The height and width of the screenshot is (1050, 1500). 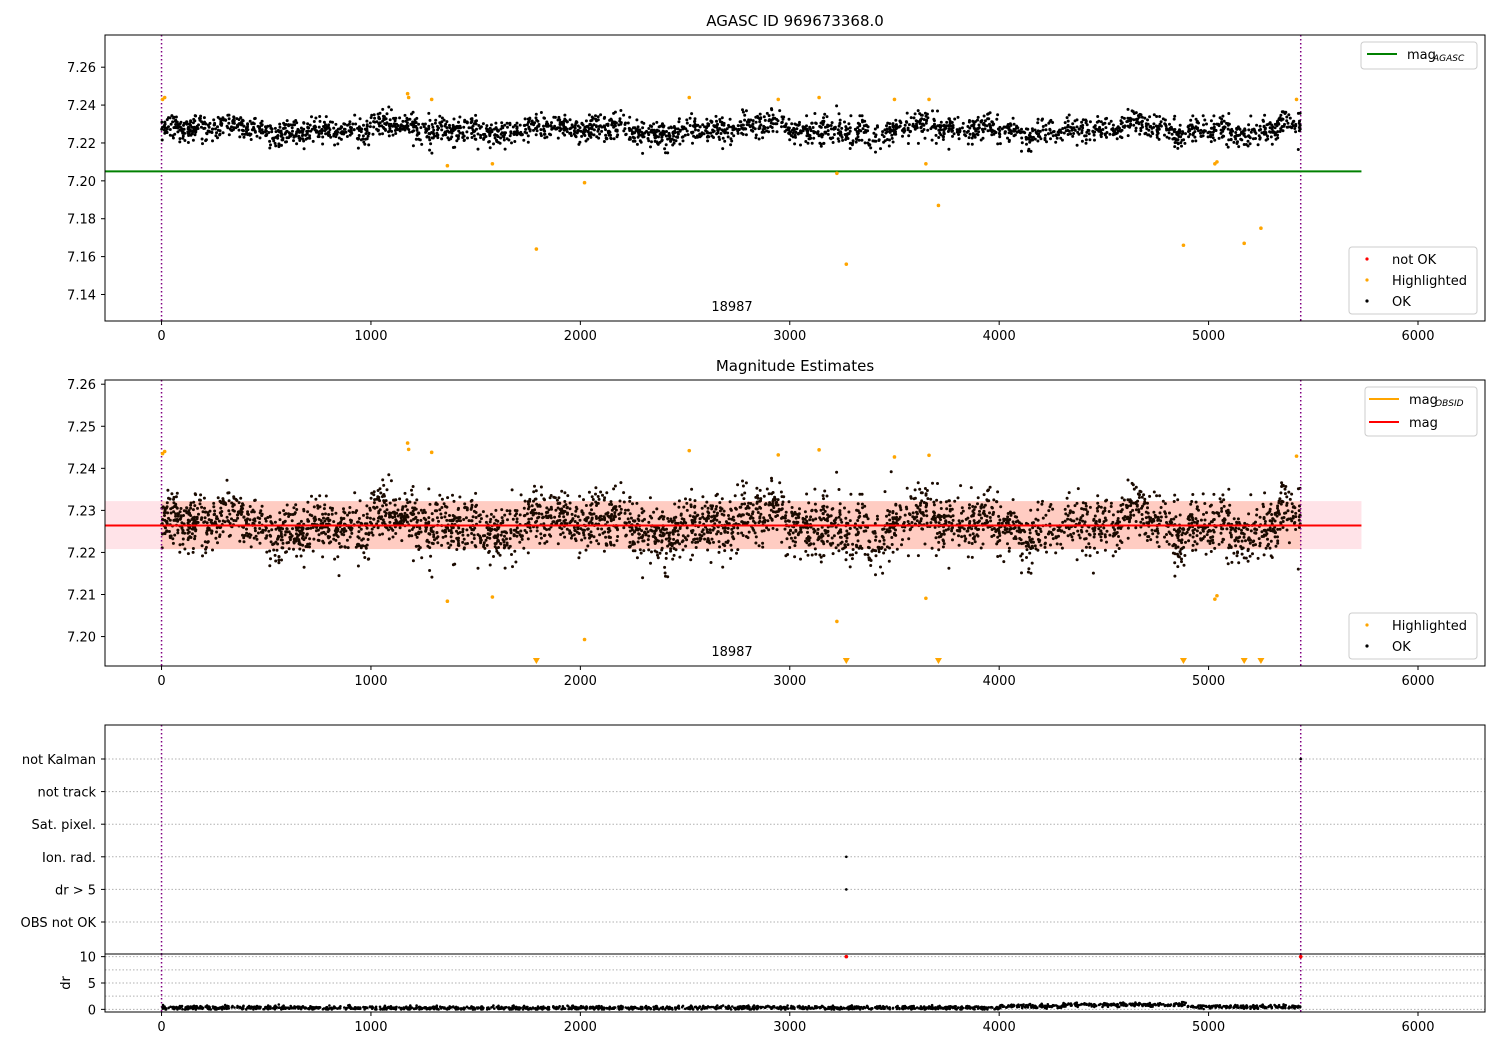 What do you see at coordinates (81, 68) in the screenshot?
I see `y-tick-label: 7.26` at bounding box center [81, 68].